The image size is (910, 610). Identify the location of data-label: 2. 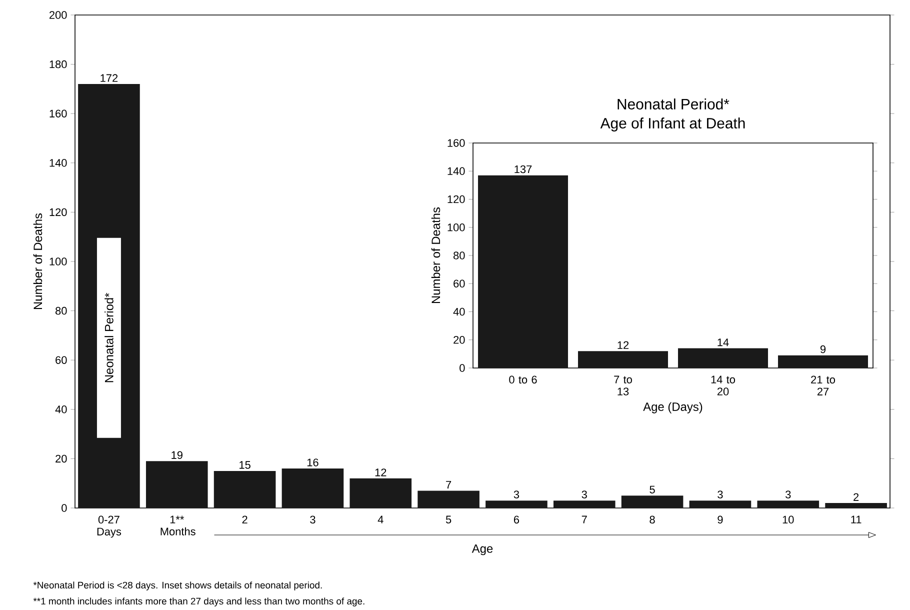
(856, 497).